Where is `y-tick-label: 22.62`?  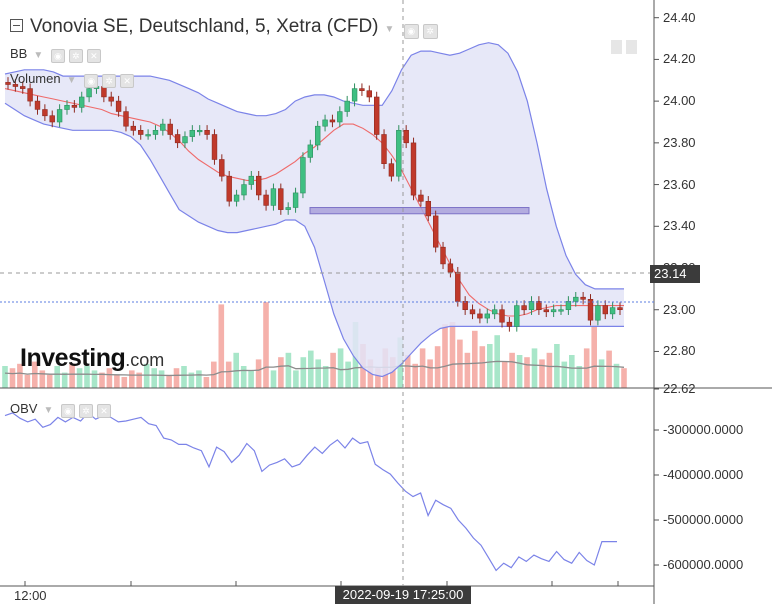 y-tick-label: 22.62 is located at coordinates (679, 388).